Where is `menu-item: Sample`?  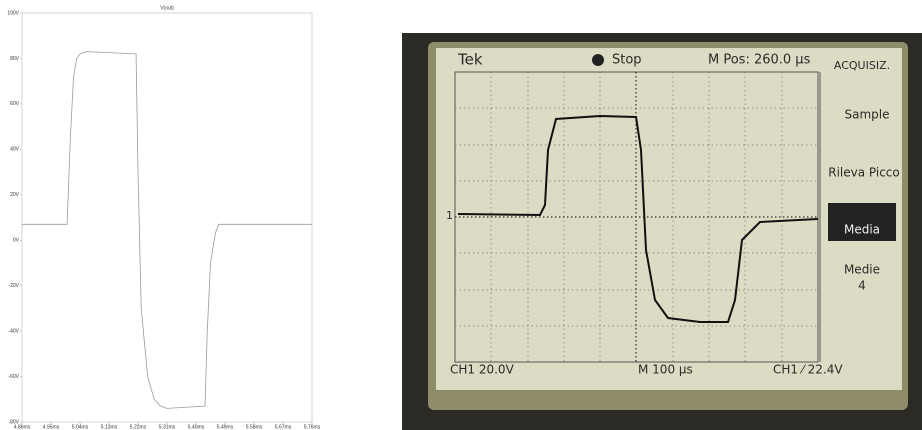
menu-item: Sample is located at coordinates (867, 115).